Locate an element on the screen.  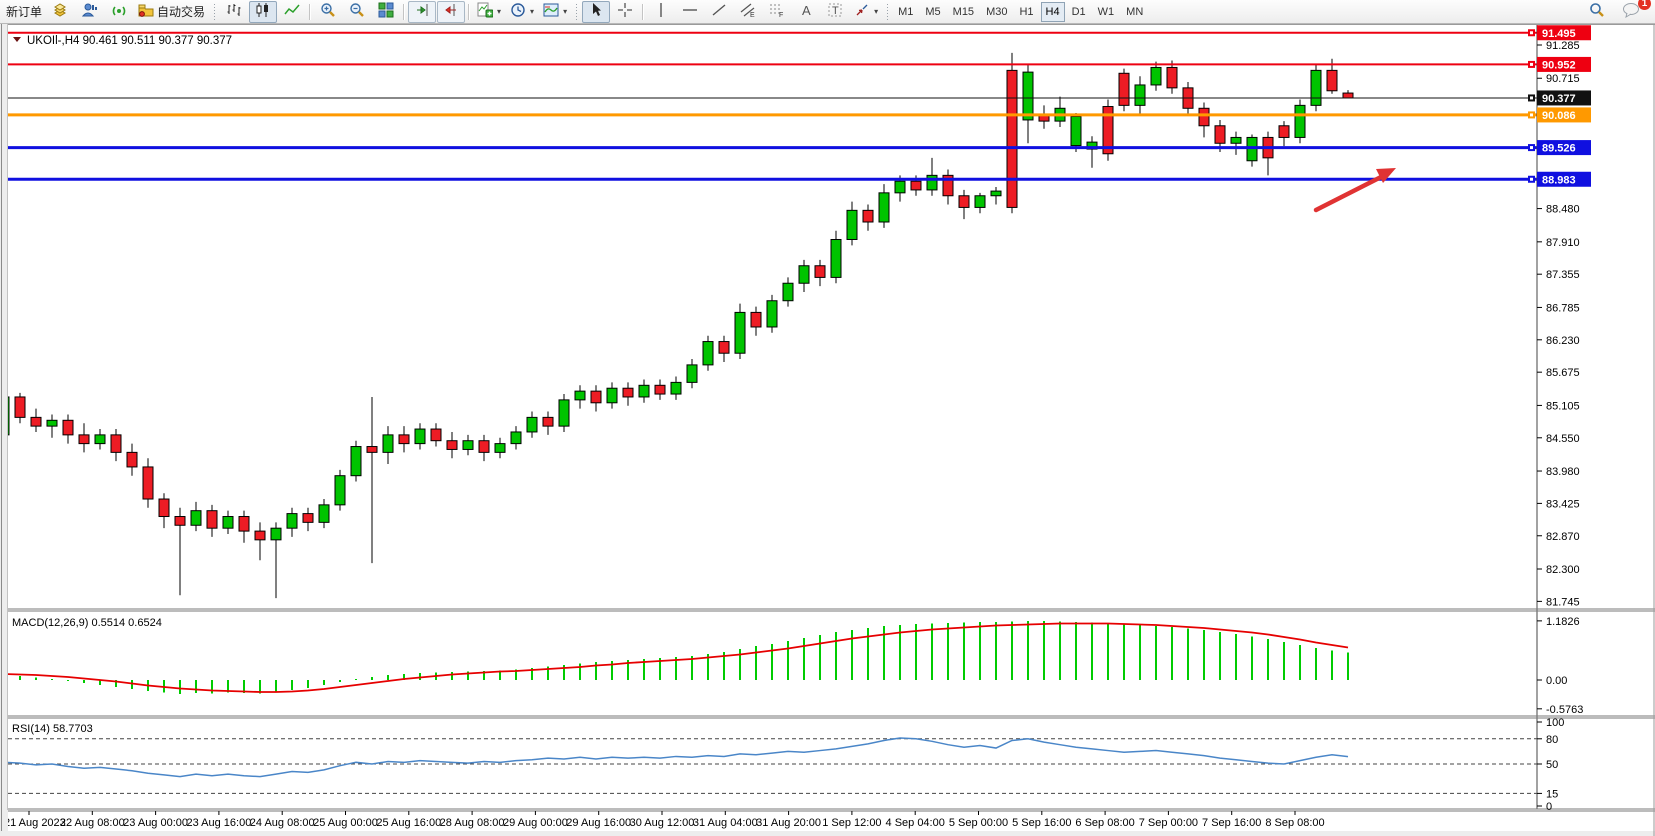
line-chart-type-button is located at coordinates (292, 12).